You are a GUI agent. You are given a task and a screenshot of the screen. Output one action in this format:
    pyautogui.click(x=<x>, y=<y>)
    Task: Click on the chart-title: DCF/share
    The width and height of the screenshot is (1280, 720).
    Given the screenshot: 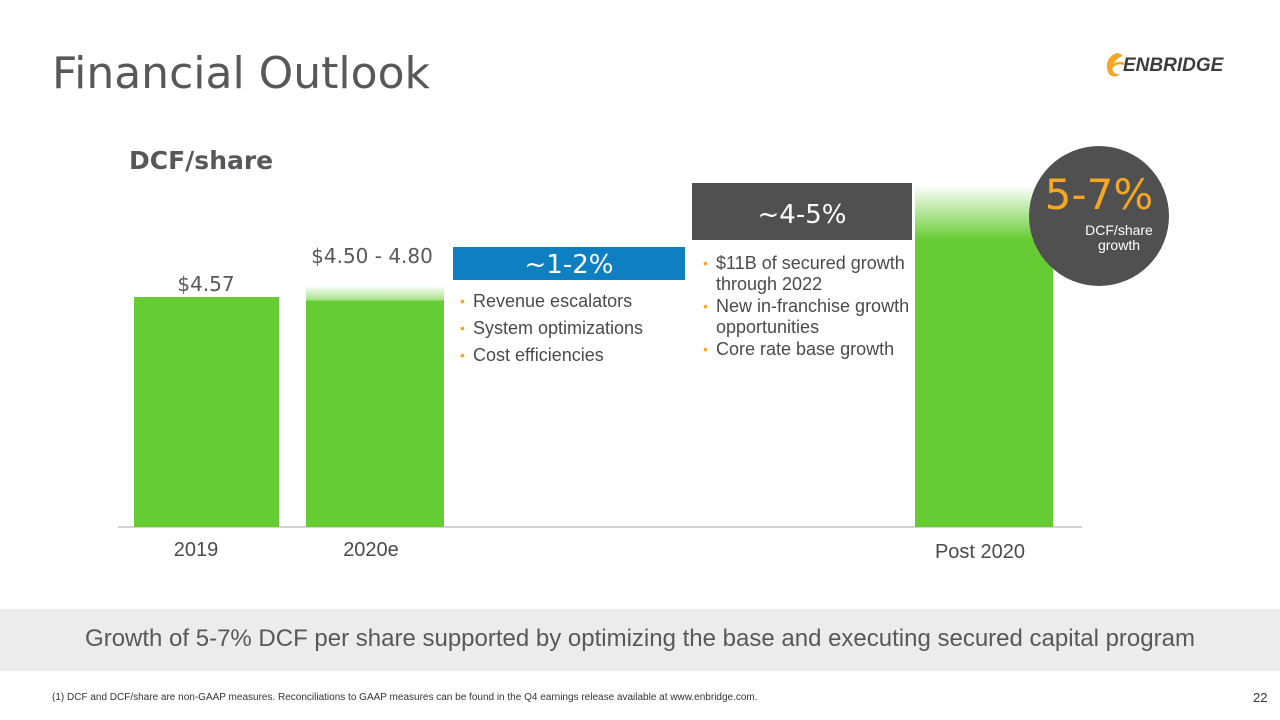 What is the action you would take?
    pyautogui.click(x=201, y=160)
    